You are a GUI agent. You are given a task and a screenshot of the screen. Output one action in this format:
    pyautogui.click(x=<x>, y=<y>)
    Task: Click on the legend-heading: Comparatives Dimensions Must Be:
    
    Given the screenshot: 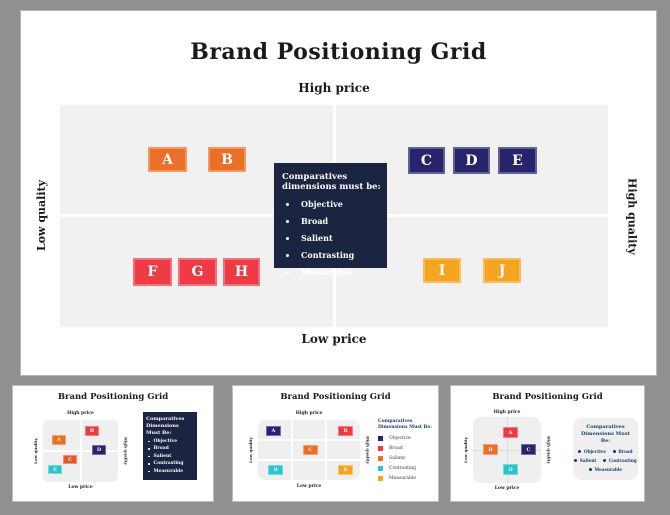 What is the action you would take?
    pyautogui.click(x=405, y=425)
    